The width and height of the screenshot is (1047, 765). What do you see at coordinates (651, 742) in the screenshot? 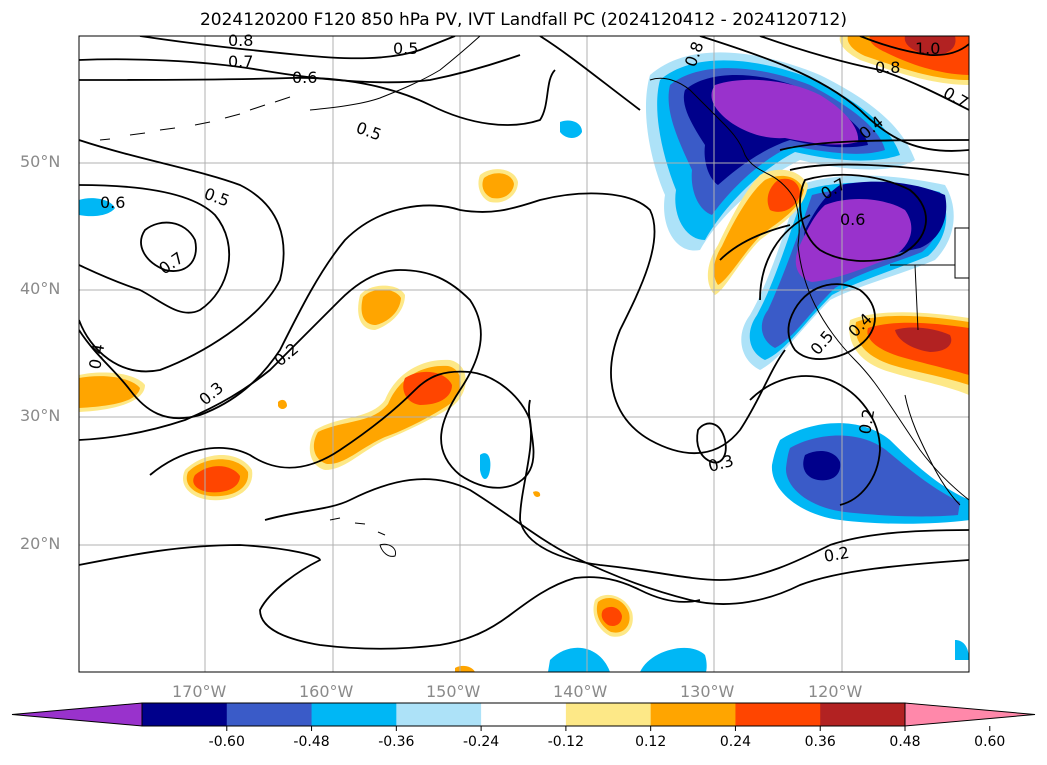
I see `colorbar-tick-label: 0.12` at bounding box center [651, 742].